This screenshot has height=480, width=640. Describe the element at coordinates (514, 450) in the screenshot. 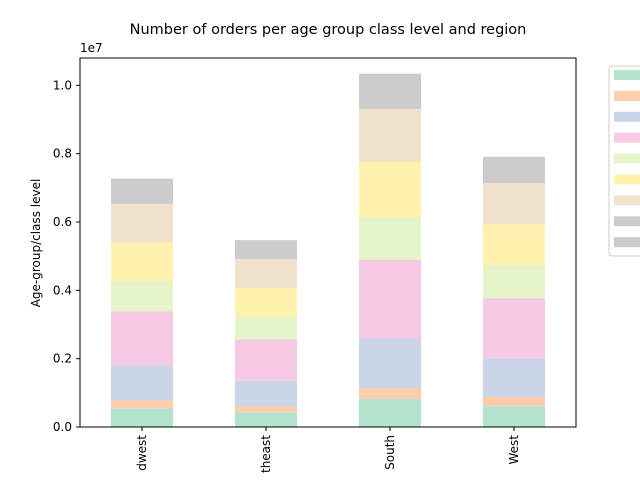

I see `x-tick-label: West` at that location.